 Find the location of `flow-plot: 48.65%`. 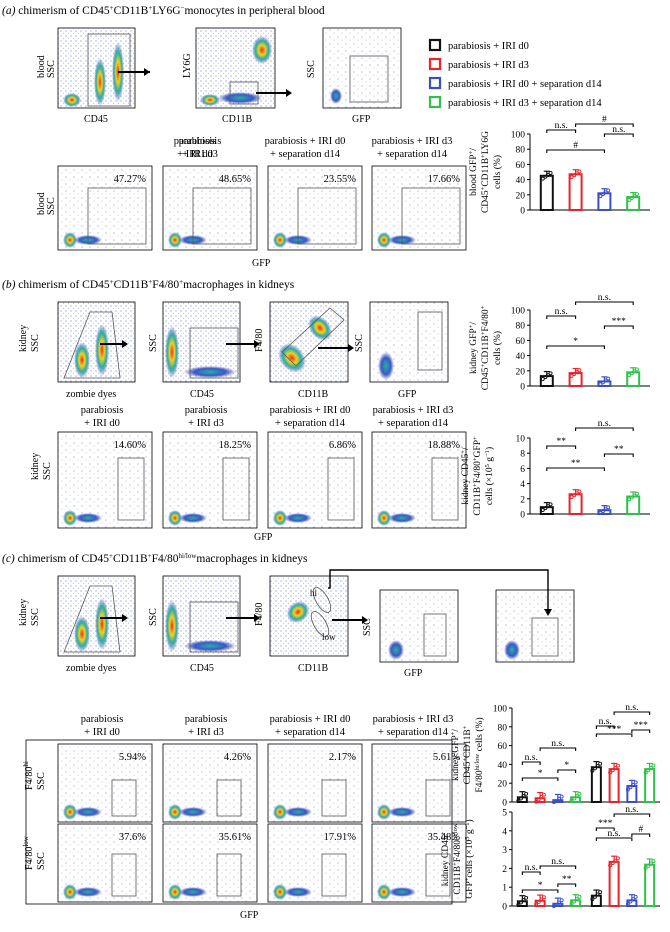

flow-plot: 48.65% is located at coordinates (210, 208).